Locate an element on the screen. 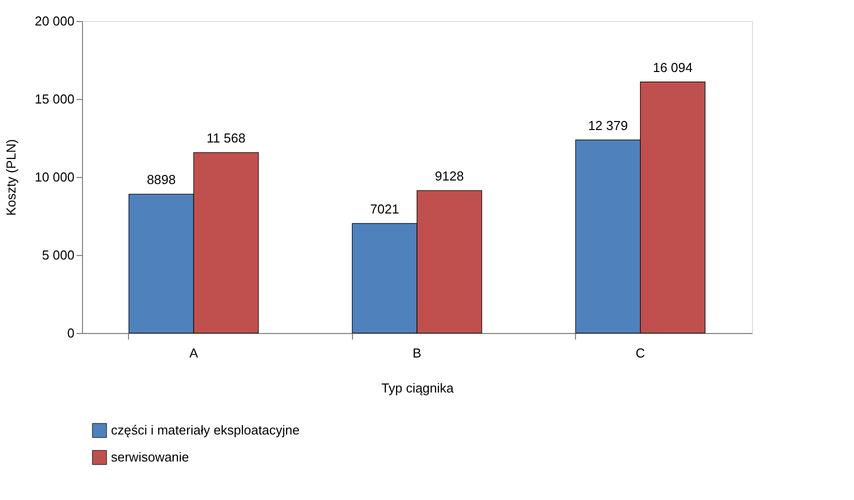 This screenshot has width=854, height=500. x-axis-title: Typ ciągnika is located at coordinates (417, 388).